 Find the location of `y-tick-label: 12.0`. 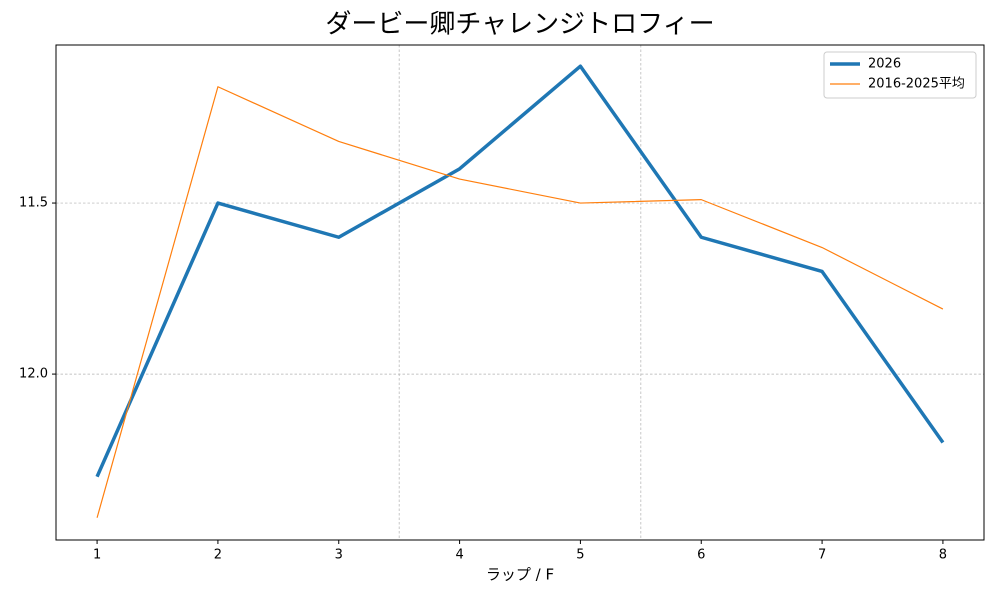

y-tick-label: 12.0 is located at coordinates (33, 374).